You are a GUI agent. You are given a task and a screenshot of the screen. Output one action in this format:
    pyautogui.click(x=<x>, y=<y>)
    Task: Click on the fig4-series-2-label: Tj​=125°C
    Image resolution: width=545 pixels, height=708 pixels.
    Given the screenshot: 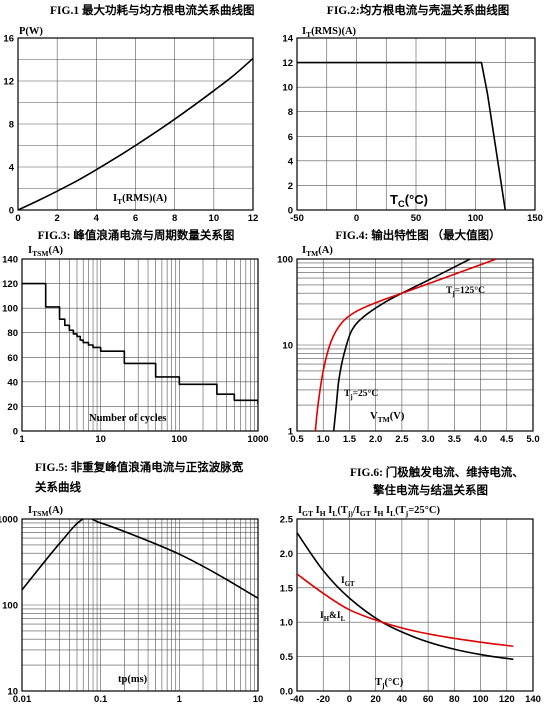 What is the action you would take?
    pyautogui.click(x=465, y=291)
    